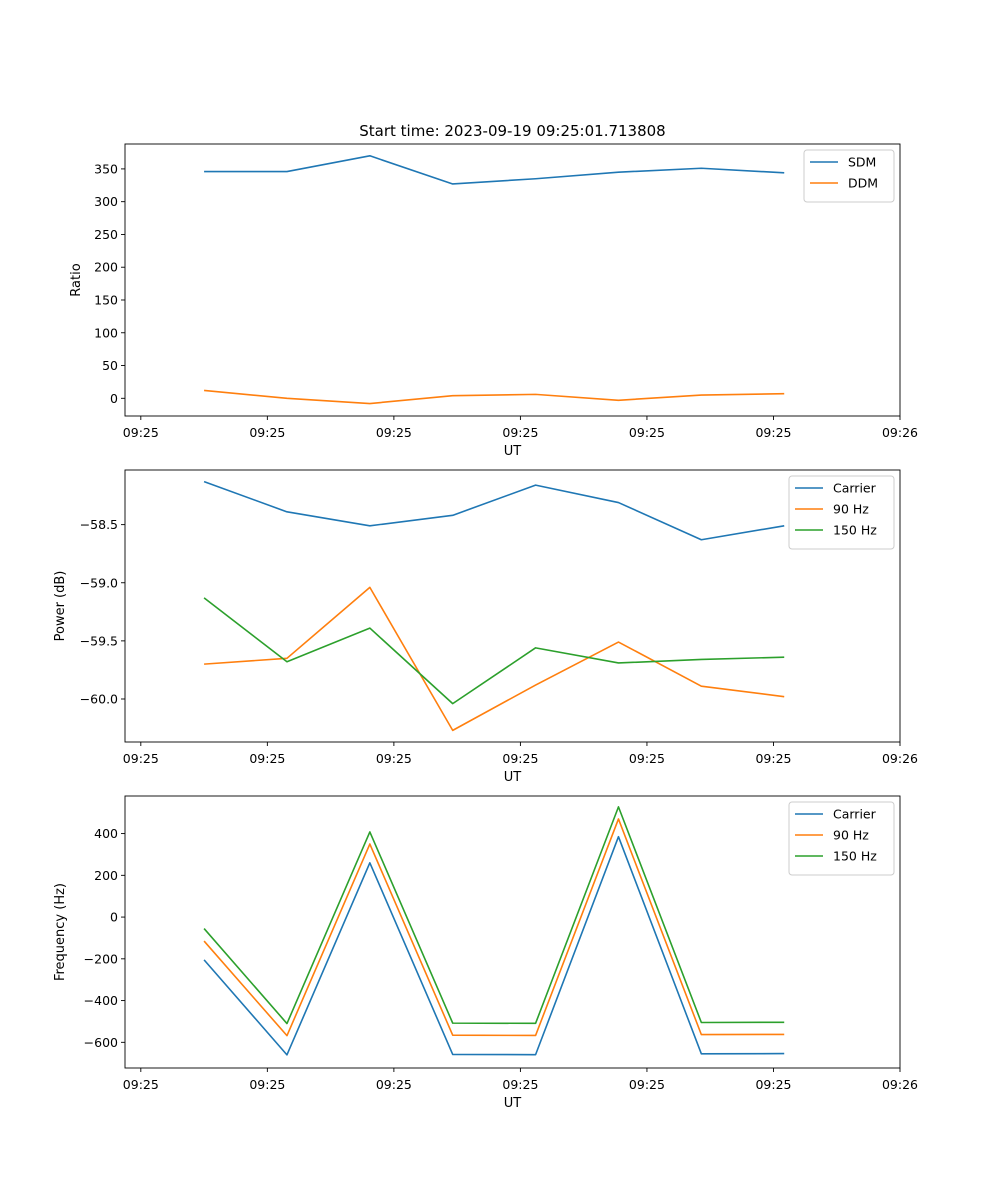  I want to click on y-tick-label: 50, so click(110, 365).